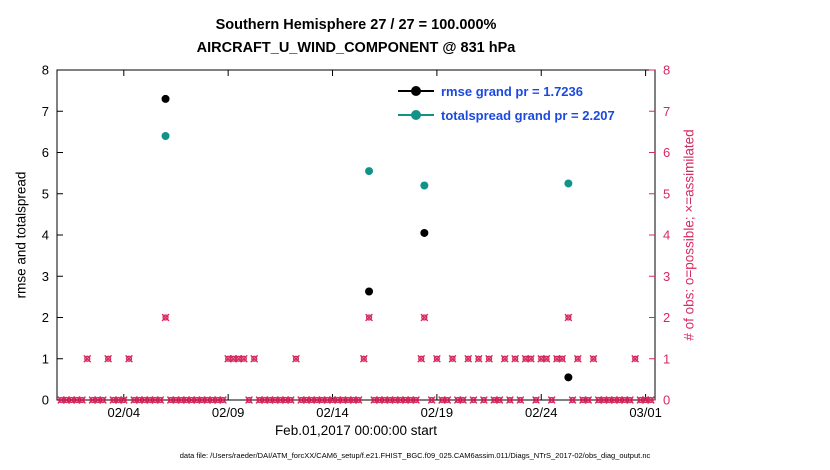  Describe the element at coordinates (528, 115) in the screenshot. I see `legend-label-totalspread: totalspread grand pr = 2.207` at that location.